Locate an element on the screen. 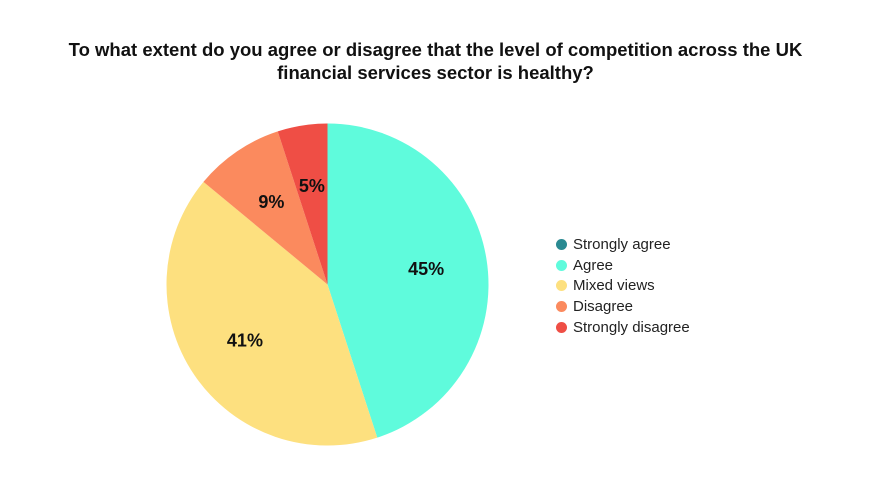 This screenshot has height=491, width=871. legend-label: Strongly agree is located at coordinates (622, 244).